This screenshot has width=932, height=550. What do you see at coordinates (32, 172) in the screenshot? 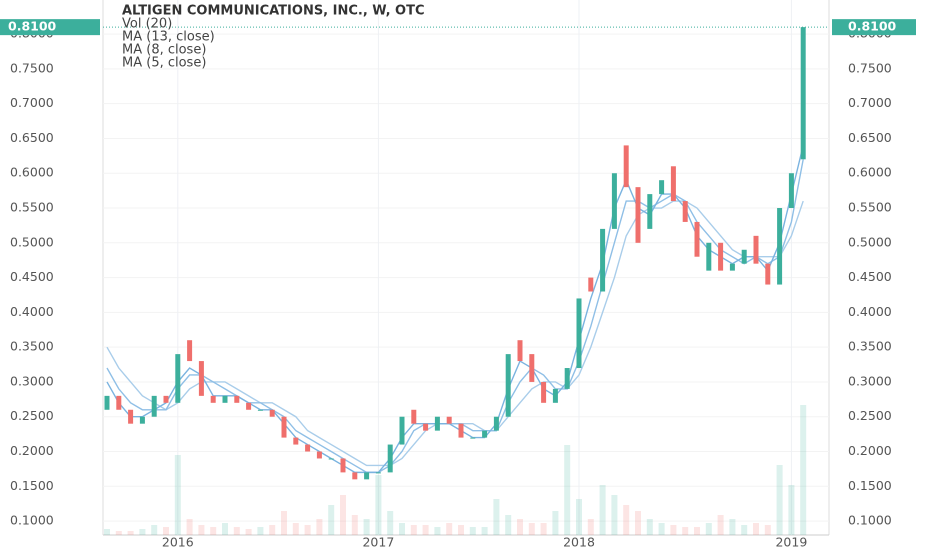
I see `y-tick-label: 0.6000` at bounding box center [32, 172].